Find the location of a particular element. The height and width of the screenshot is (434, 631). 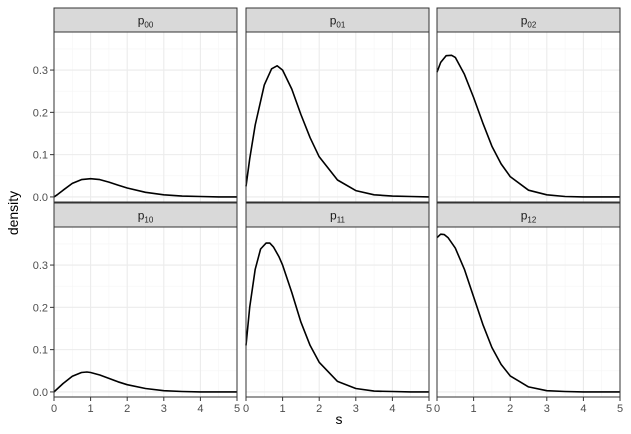

facet-label-subscript: 02 is located at coordinates (531, 25).